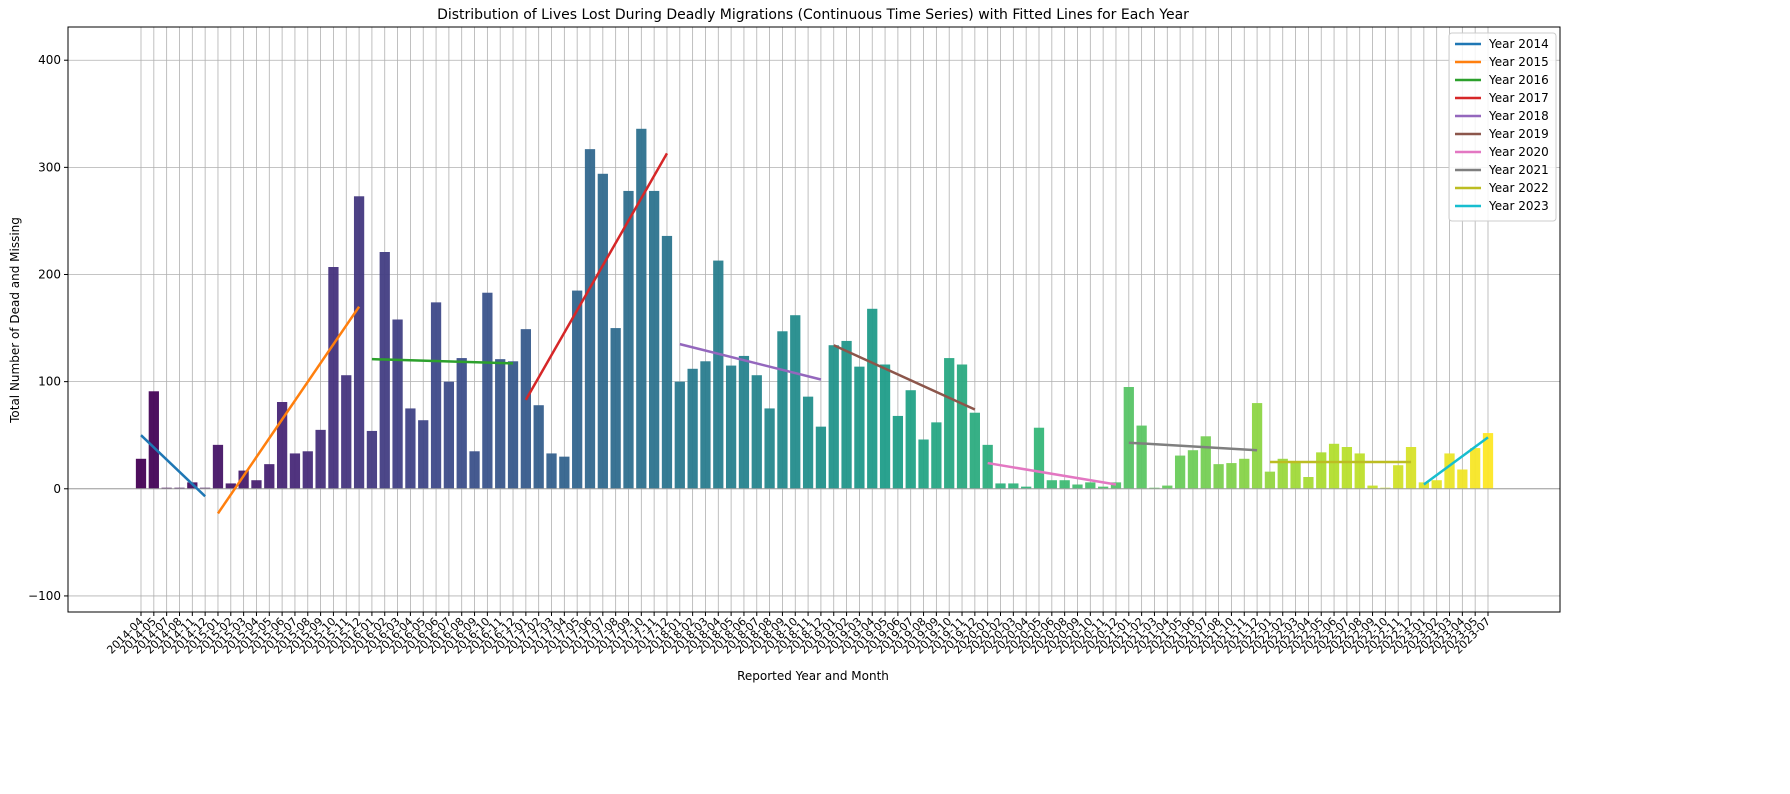 The width and height of the screenshot is (1790, 794). I want to click on legend-label: Year 2019, so click(1518, 134).